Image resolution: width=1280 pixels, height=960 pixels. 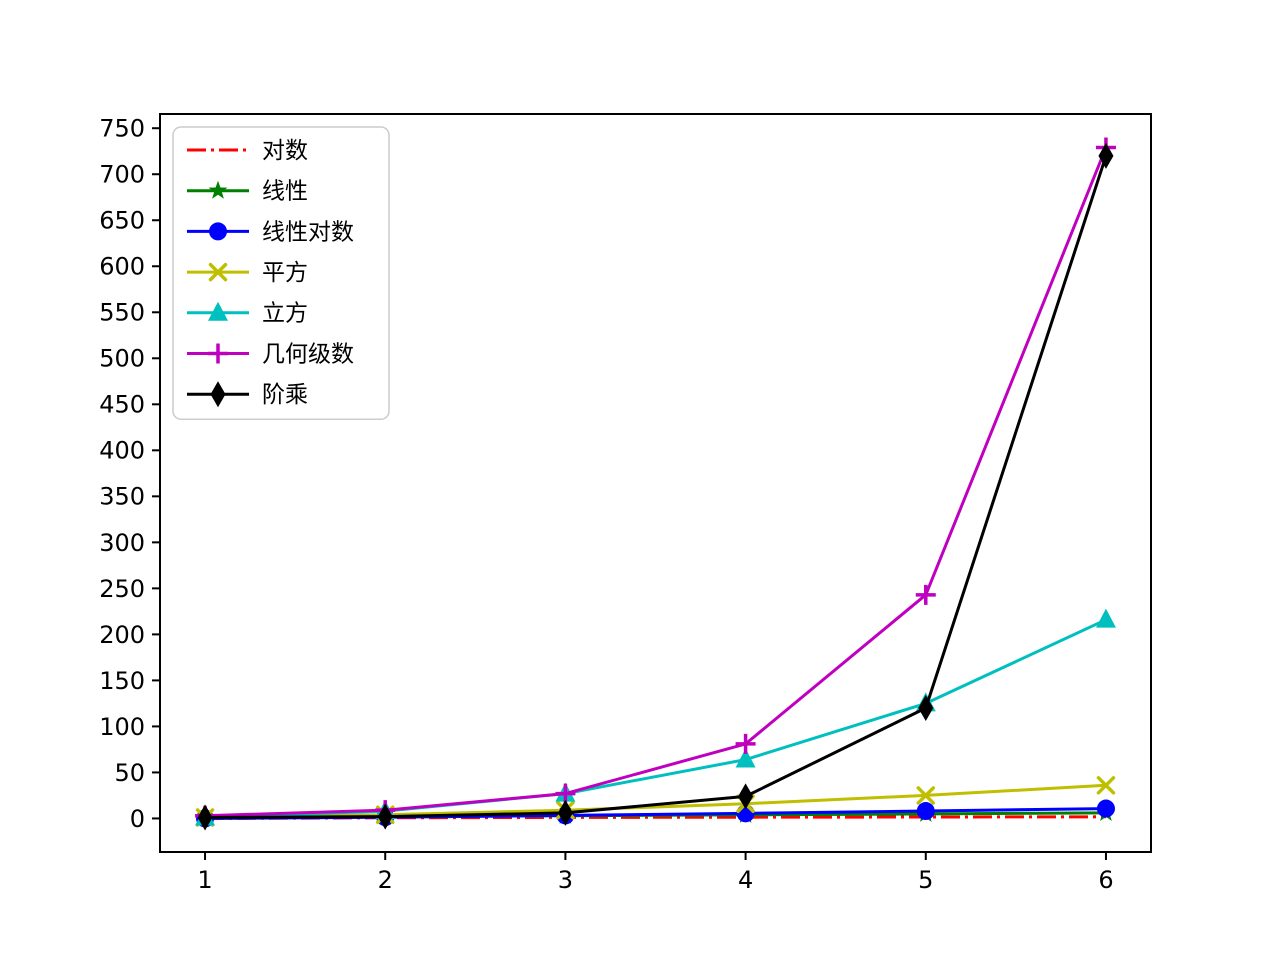 I want to click on y-tick-label: 50, so click(x=129, y=773).